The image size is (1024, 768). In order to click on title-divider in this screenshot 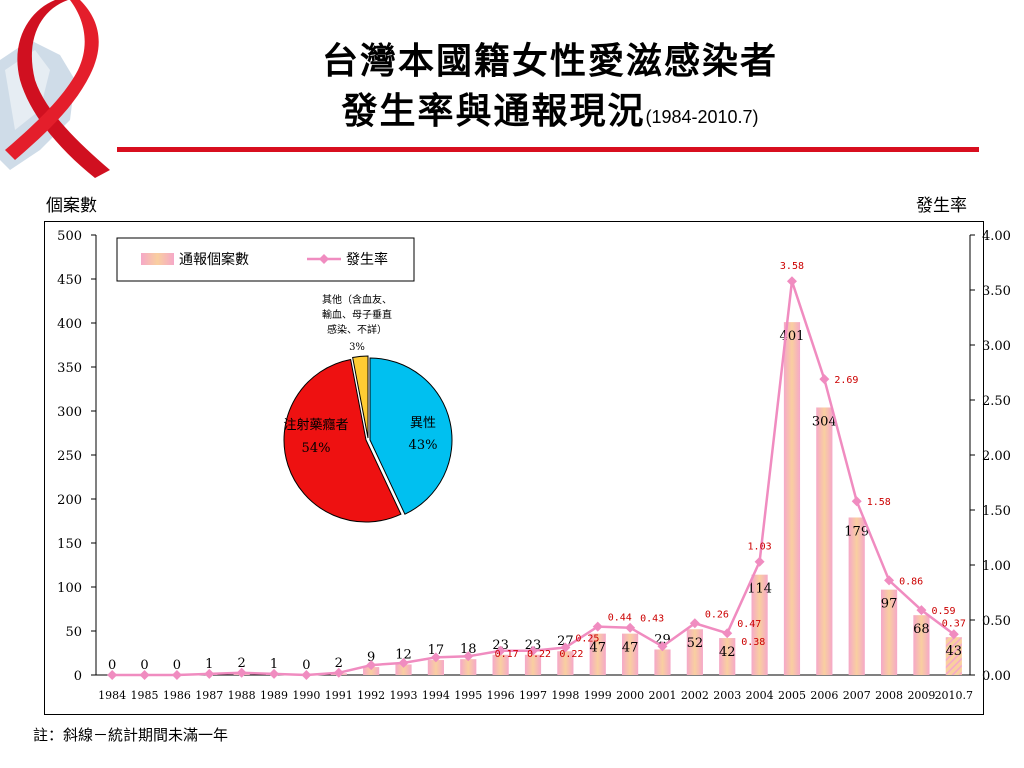, I will do `click(548, 149)`.